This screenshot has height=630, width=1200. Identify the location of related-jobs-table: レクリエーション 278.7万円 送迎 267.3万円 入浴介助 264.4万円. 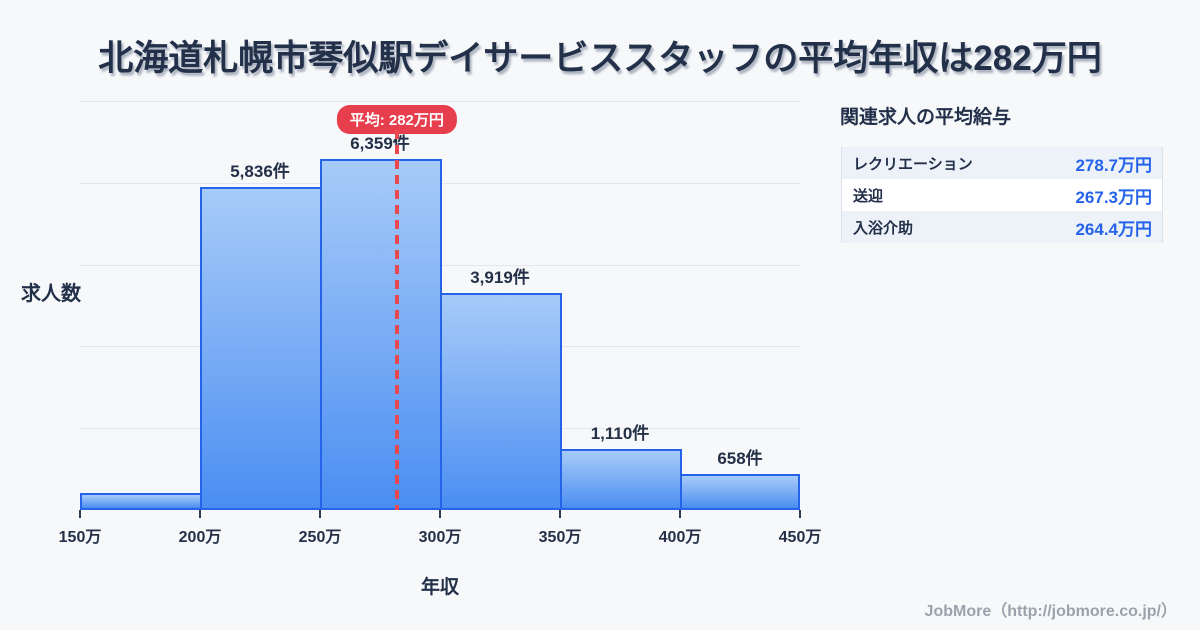
(1002, 195).